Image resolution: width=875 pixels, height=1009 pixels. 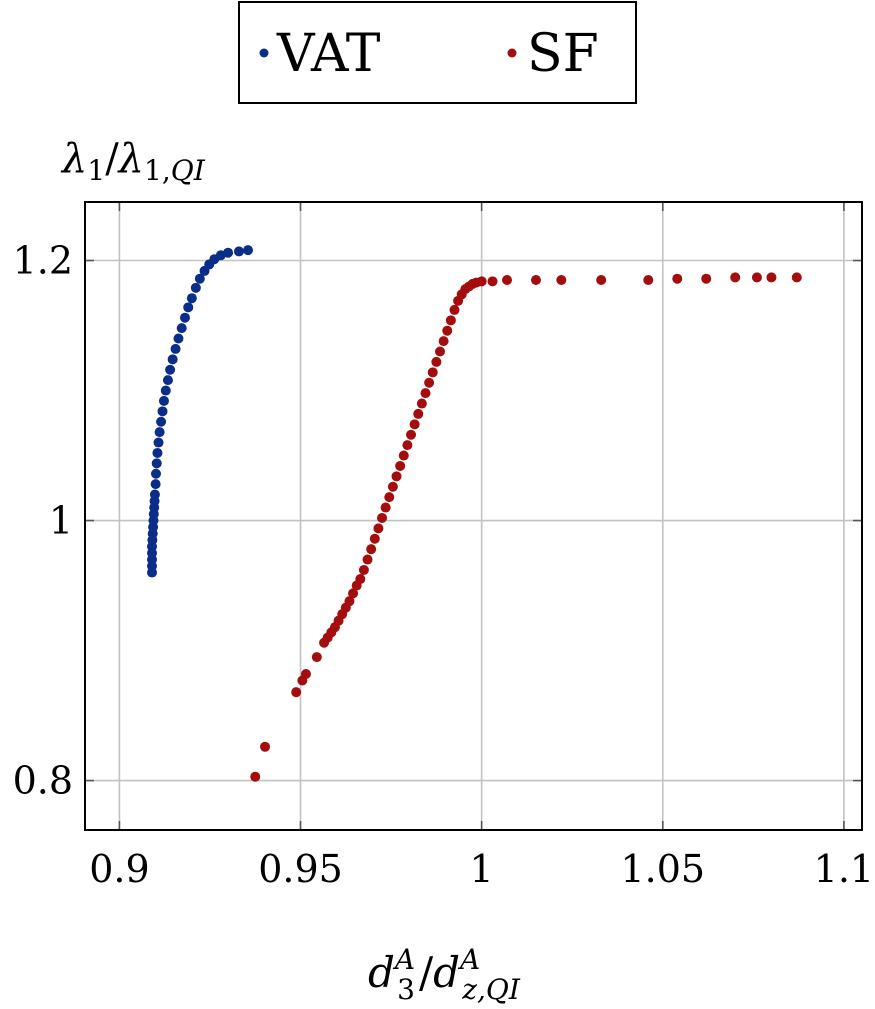 I want to click on x-tick-label: 1.05, so click(x=662, y=869).